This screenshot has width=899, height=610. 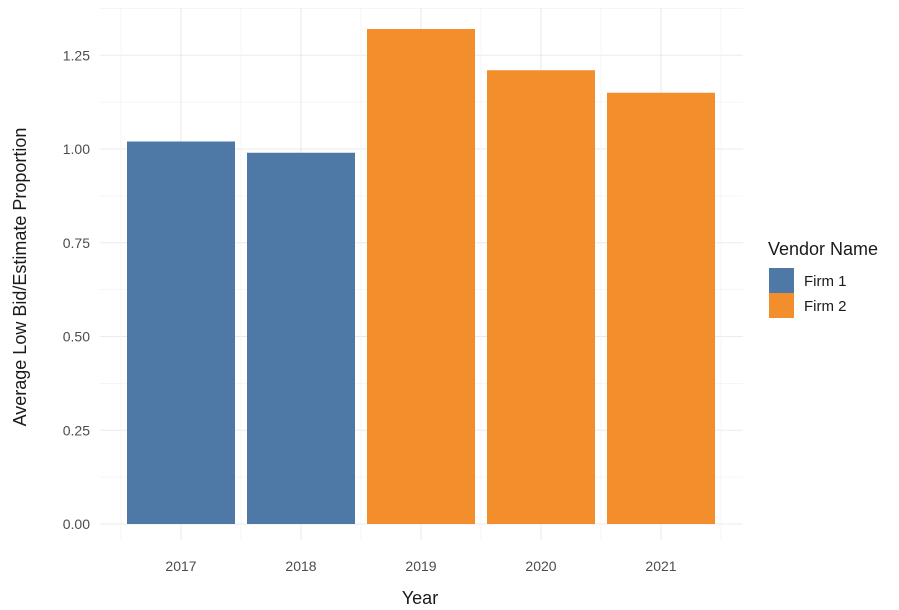 I want to click on legend-title: Vendor Name, so click(x=823, y=249).